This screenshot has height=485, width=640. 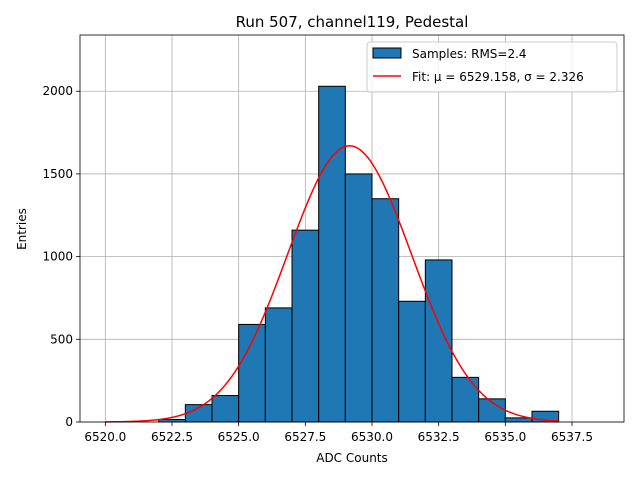 What do you see at coordinates (57, 257) in the screenshot?
I see `y-tick-label: 1000` at bounding box center [57, 257].